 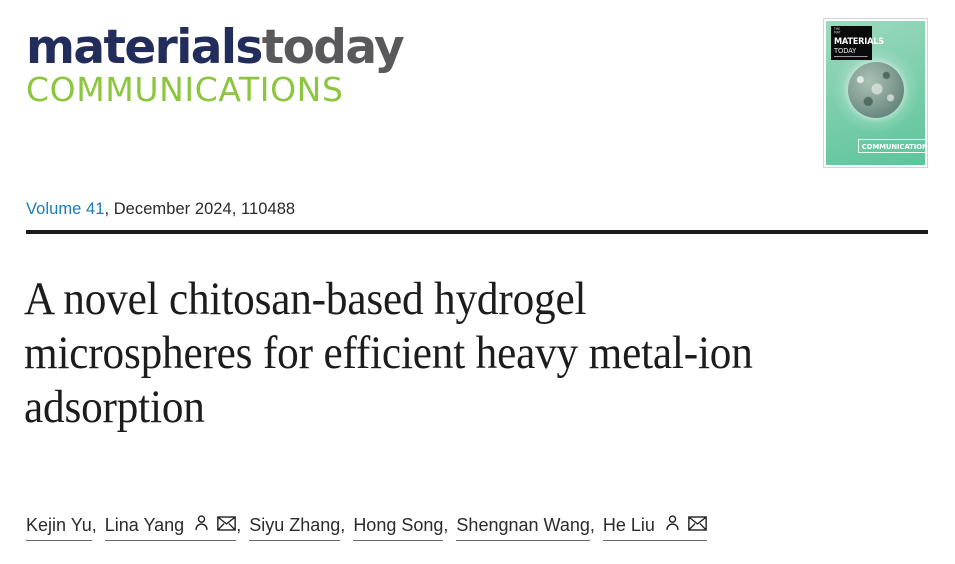 I want to click on author-name: Hong Song, so click(x=398, y=525).